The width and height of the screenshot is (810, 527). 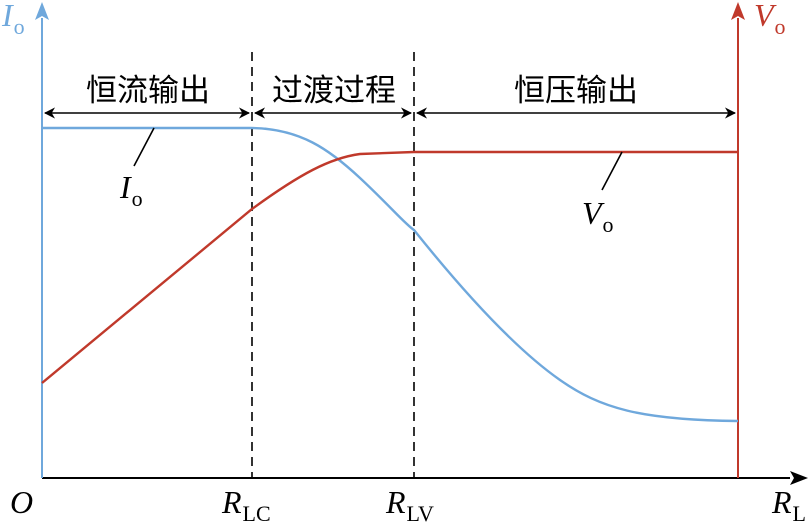 What do you see at coordinates (409, 505) in the screenshot?
I see `boundary-rlv-label: RLV` at bounding box center [409, 505].